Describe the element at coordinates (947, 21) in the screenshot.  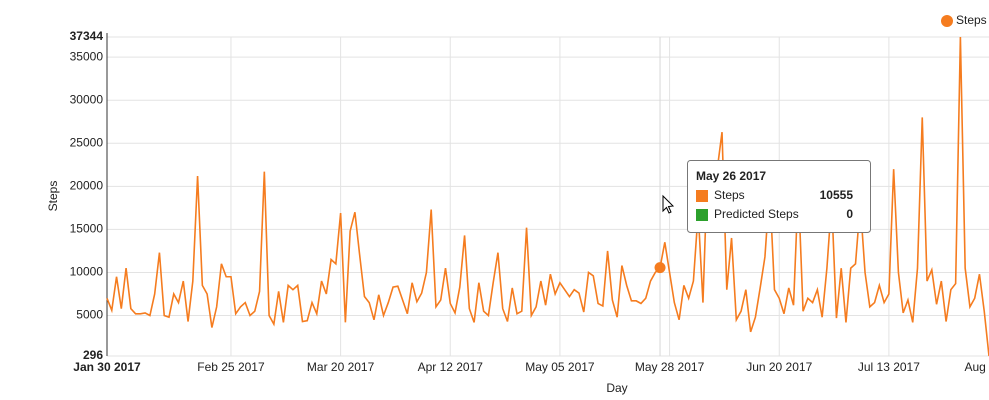
I see `legend-marker` at that location.